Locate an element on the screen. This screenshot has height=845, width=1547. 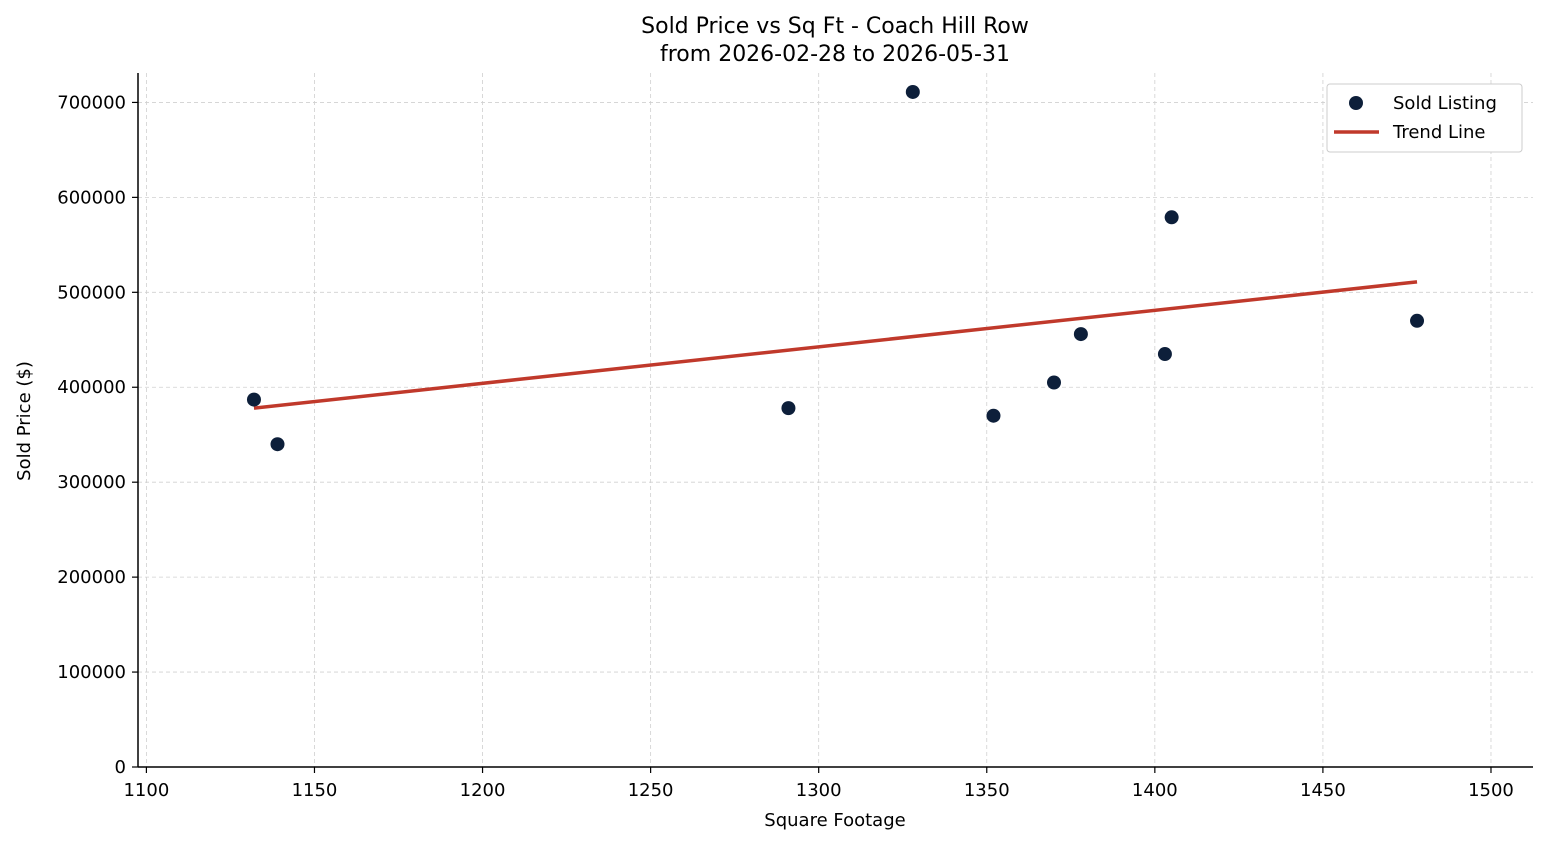
y-tick-label: 400000 is located at coordinates (91, 387).